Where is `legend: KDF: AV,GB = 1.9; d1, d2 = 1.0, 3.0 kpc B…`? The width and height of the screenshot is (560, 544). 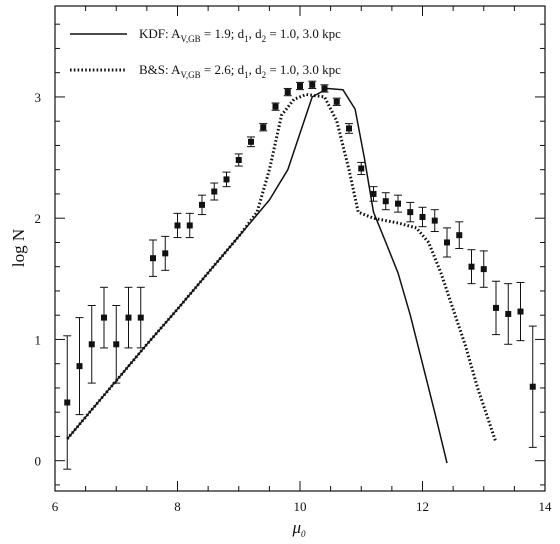 legend: KDF: AV,GB = 1.9; d1, d2 = 1.0, 3.0 kpc B… is located at coordinates (205, 53).